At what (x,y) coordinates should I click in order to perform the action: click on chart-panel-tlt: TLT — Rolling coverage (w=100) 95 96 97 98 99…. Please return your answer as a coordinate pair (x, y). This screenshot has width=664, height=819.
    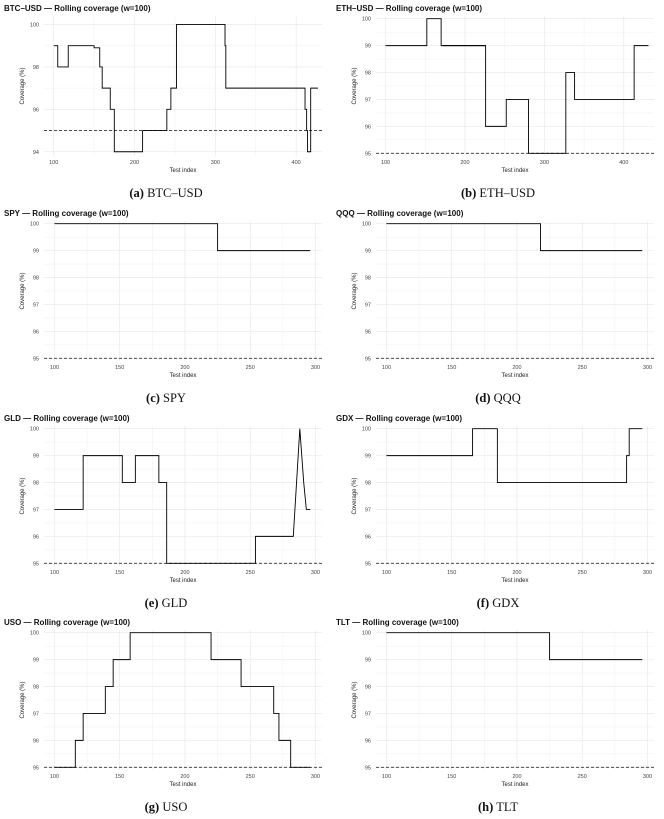
    Looking at the image, I should click on (498, 716).